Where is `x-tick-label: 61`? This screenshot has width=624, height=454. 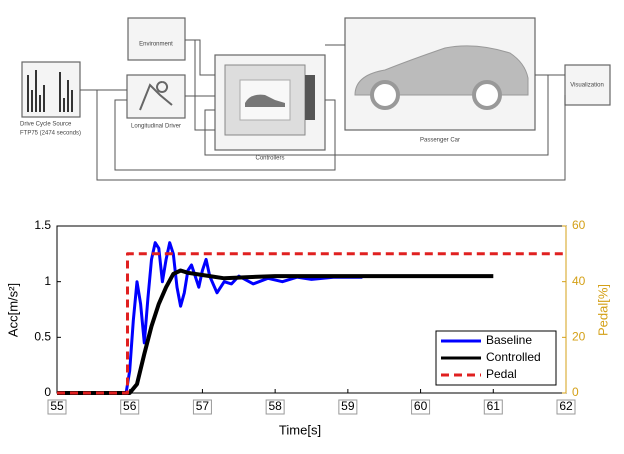
x-tick-label: 61 is located at coordinates (494, 406).